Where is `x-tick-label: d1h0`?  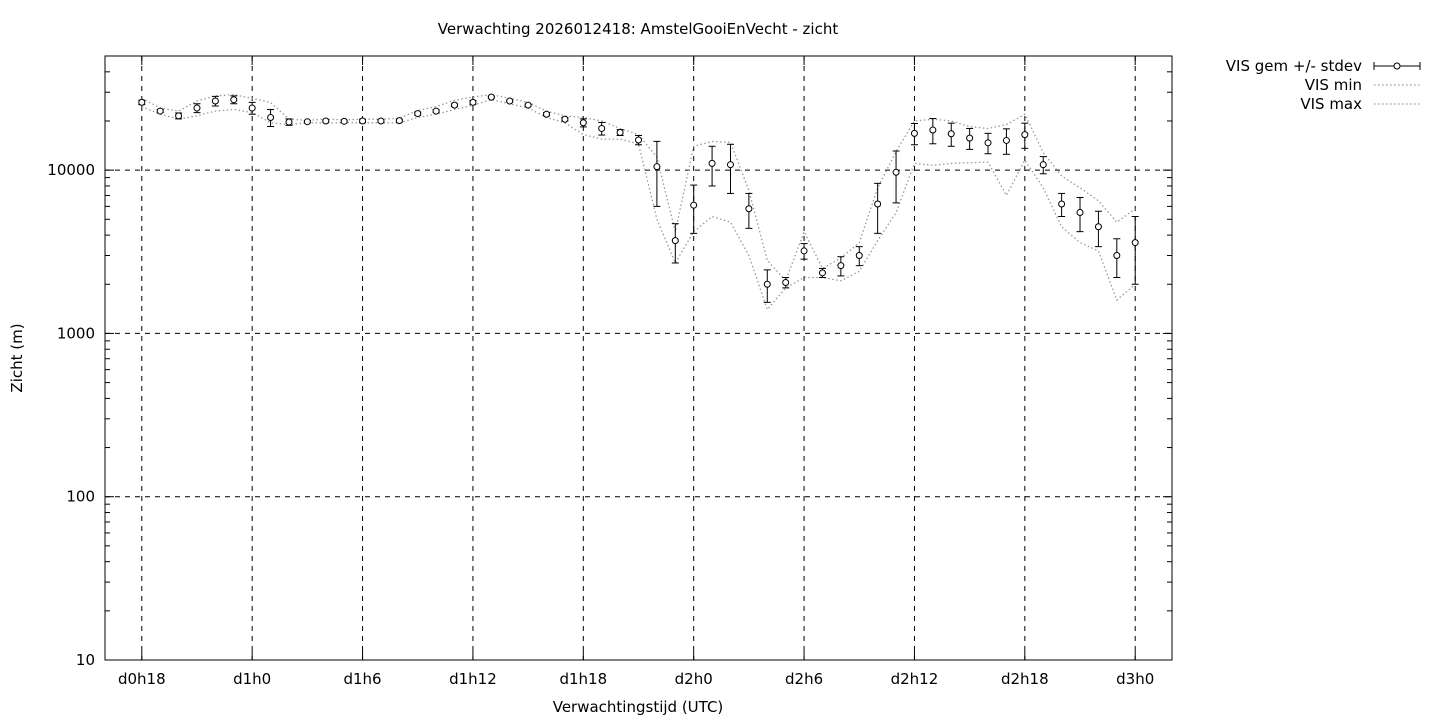
x-tick-label: d1h0 is located at coordinates (252, 679).